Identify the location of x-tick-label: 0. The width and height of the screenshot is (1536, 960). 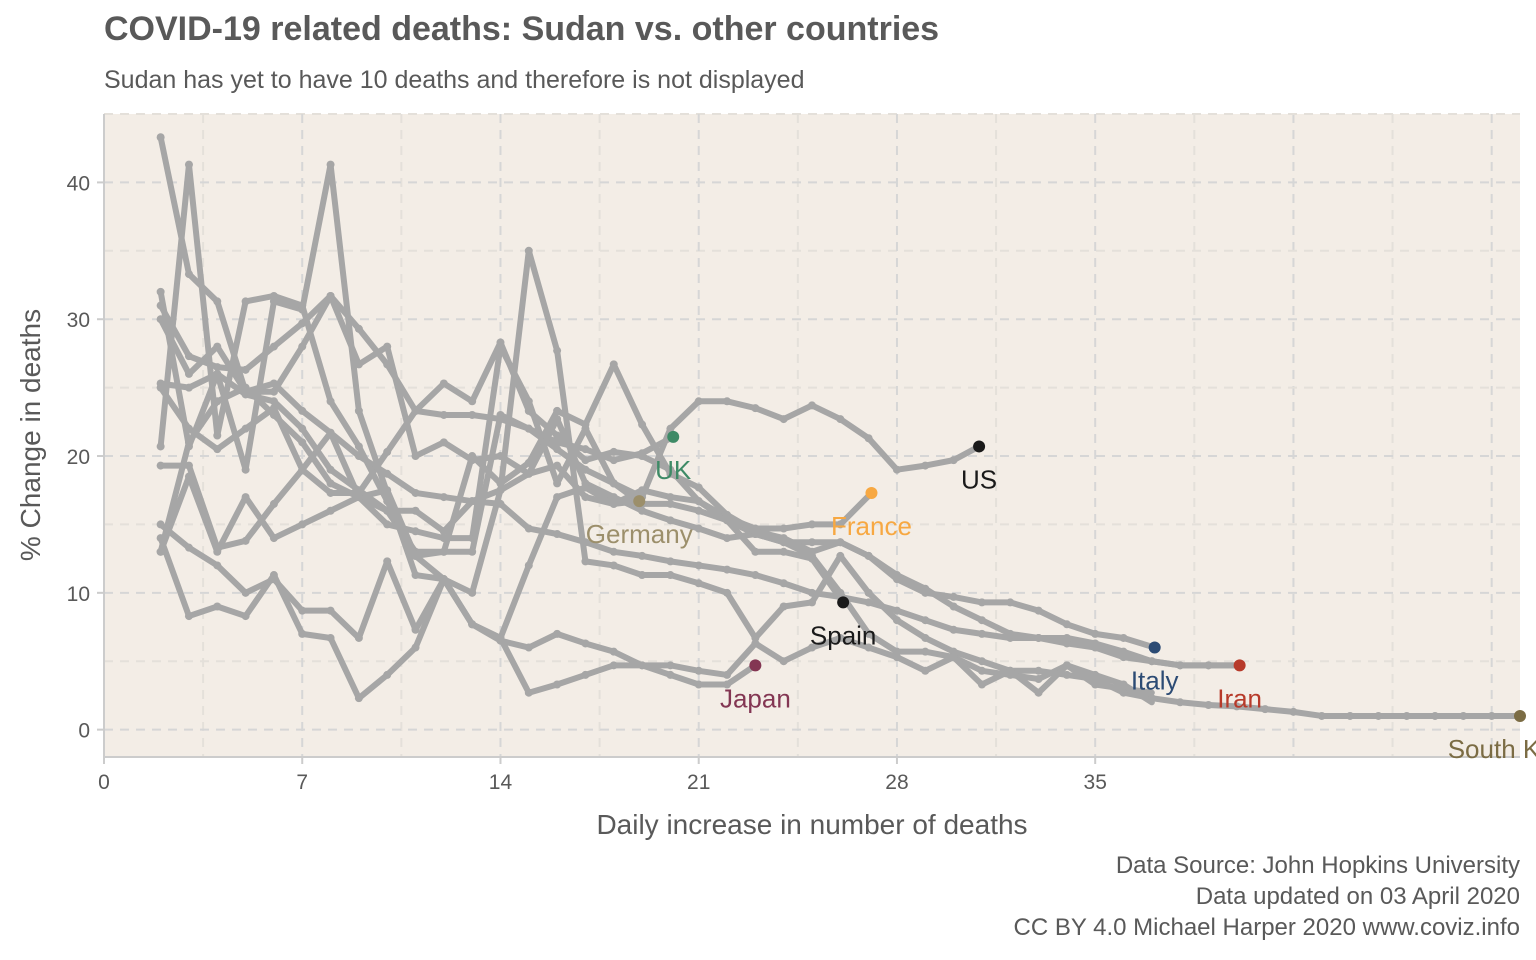
(104, 782).